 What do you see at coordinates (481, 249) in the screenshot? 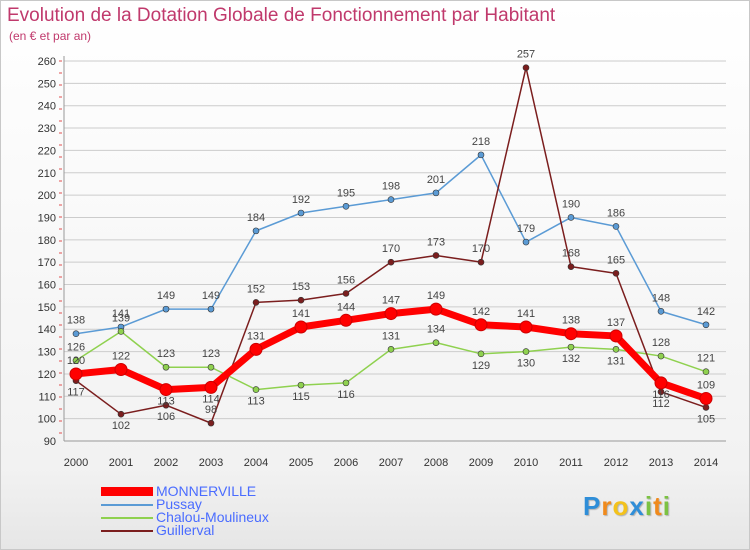
I see `data-label-guillerval-2009: 170` at bounding box center [481, 249].